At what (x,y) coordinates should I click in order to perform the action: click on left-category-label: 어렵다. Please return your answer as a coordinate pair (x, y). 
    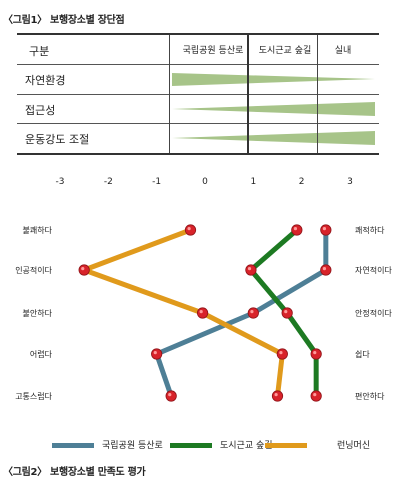
    Looking at the image, I should click on (41, 354).